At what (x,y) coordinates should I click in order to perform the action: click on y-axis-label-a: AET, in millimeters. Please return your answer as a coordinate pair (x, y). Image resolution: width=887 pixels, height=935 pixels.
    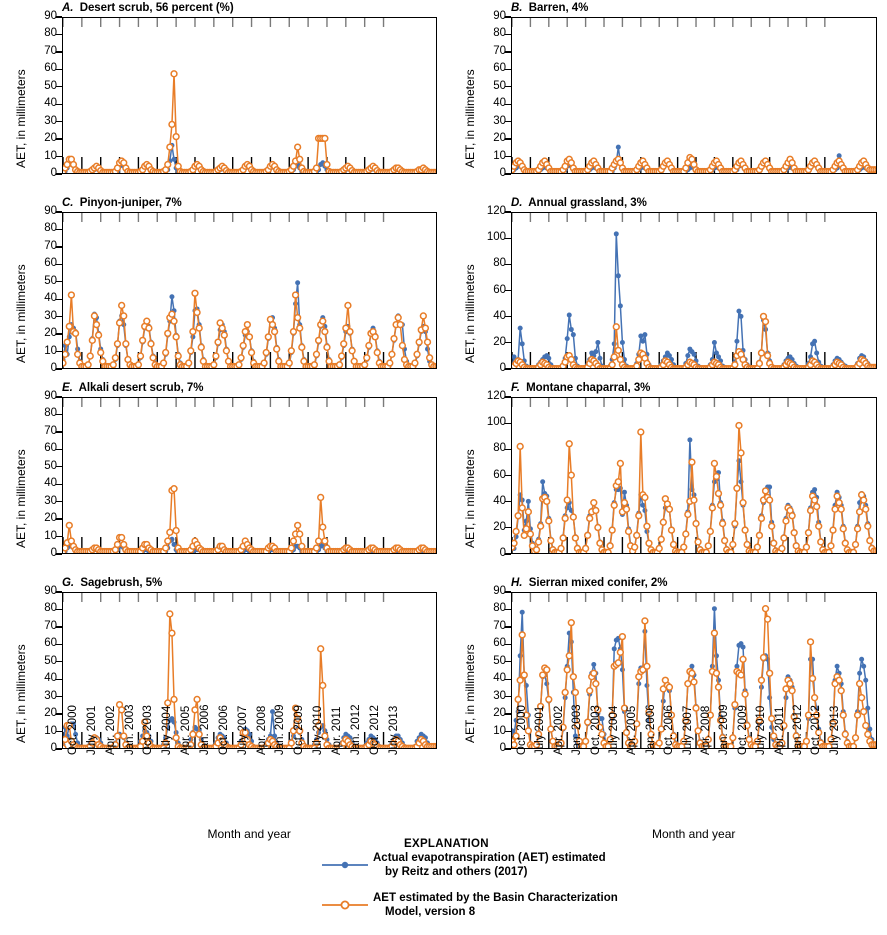
    Looking at the image, I should click on (21, 118).